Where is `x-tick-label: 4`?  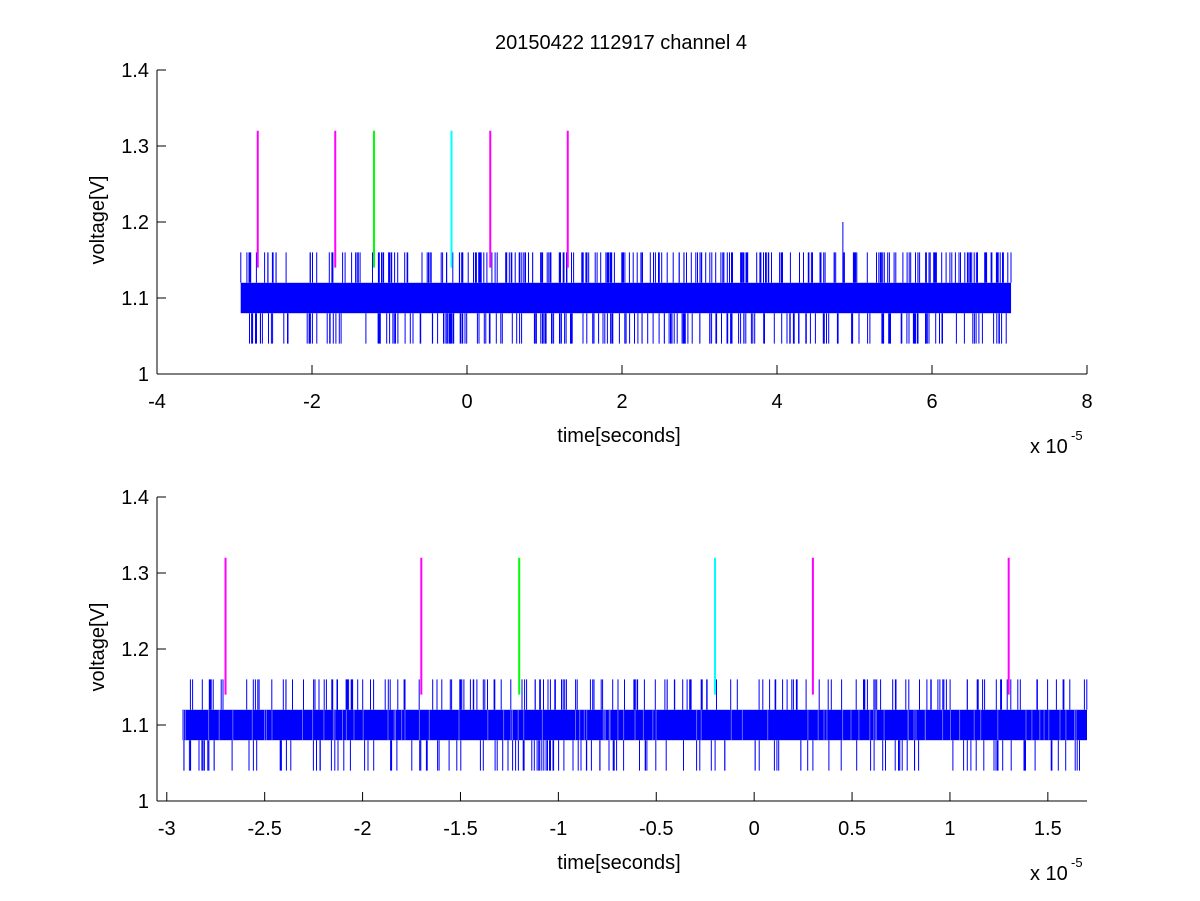
x-tick-label: 4 is located at coordinates (776, 402).